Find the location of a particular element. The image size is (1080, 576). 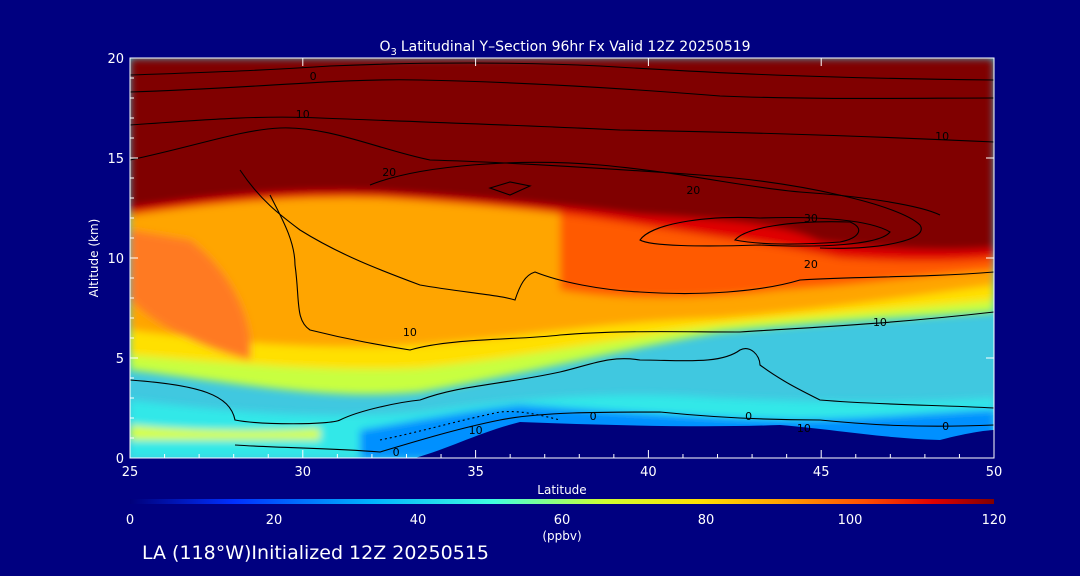

terrain is located at coordinates (562, 440).